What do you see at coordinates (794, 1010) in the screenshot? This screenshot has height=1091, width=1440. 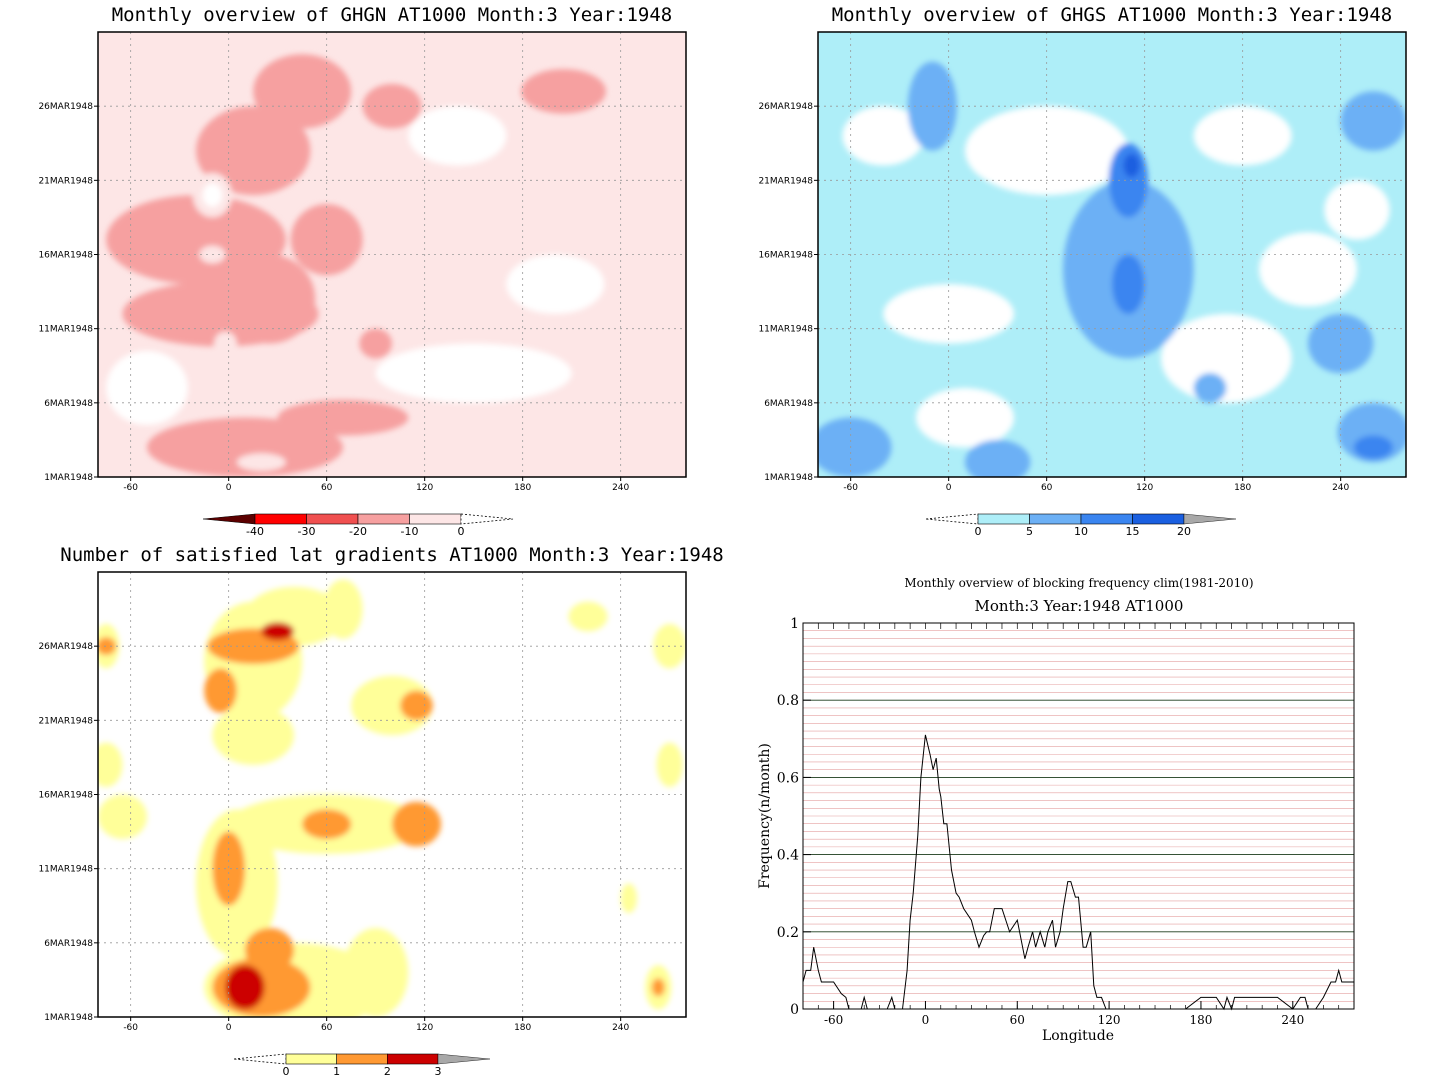 I see `y-tick-label: 0` at bounding box center [794, 1010].